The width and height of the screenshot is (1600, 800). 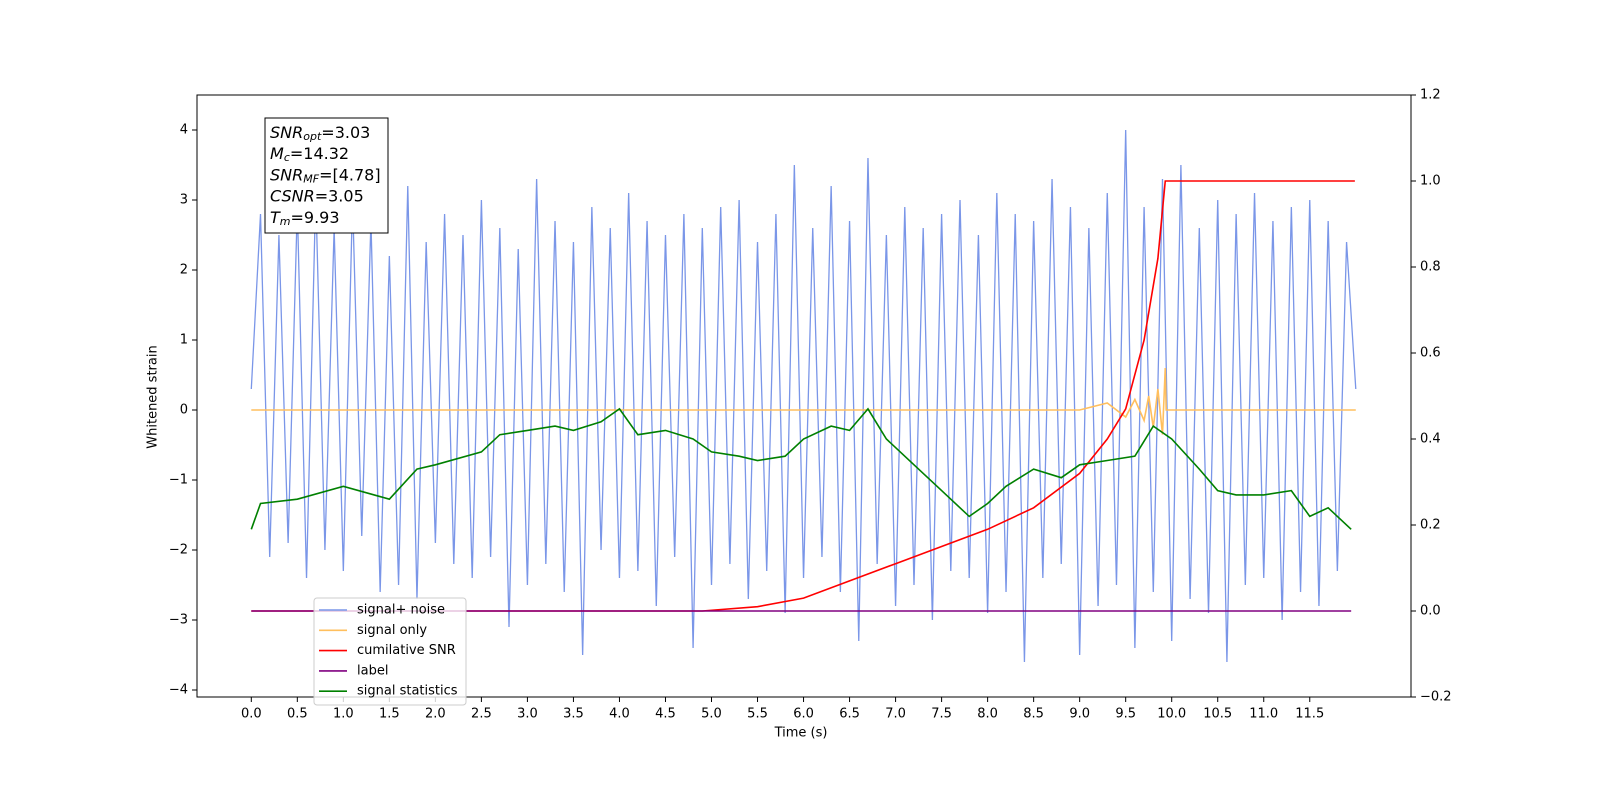 What do you see at coordinates (184, 410) in the screenshot?
I see `y-tick-label: 0` at bounding box center [184, 410].